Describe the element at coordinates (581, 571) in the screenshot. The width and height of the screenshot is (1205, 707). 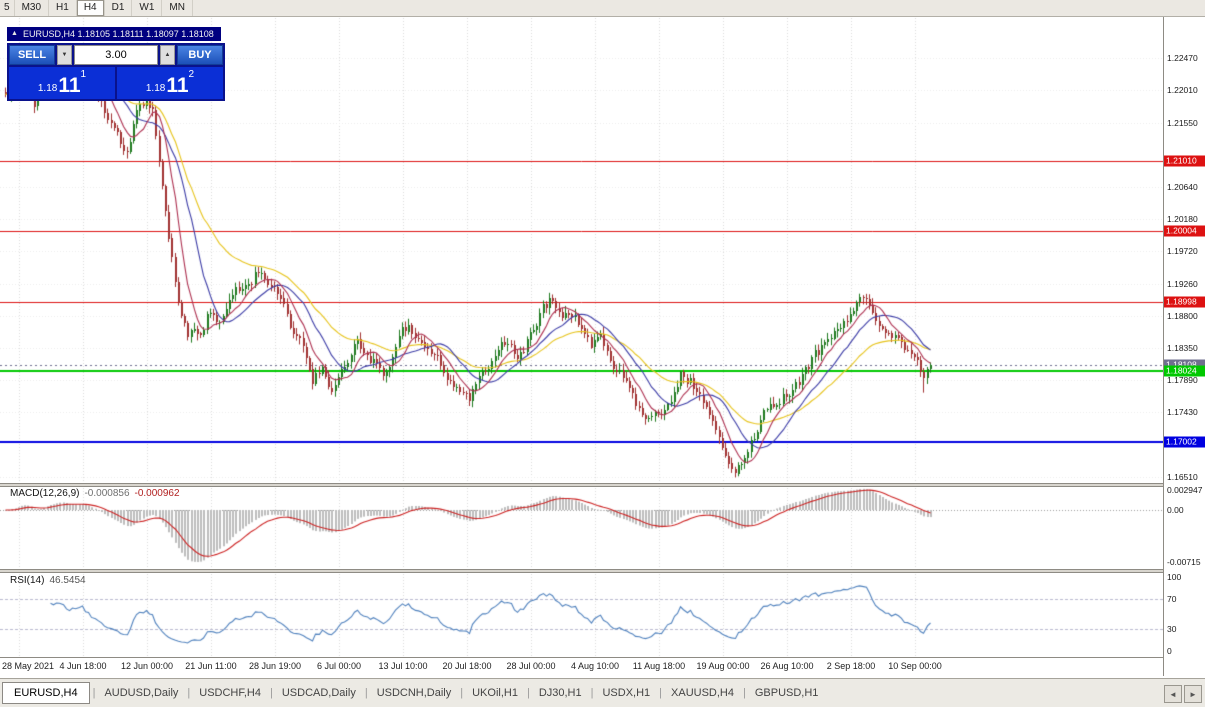
I see `rsi-pane-separator` at that location.